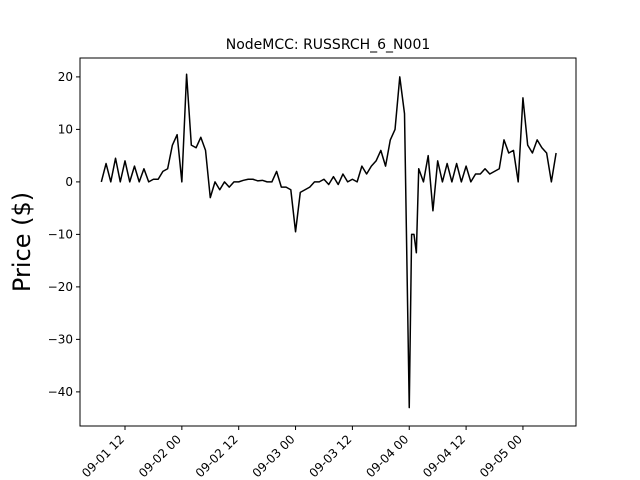  What do you see at coordinates (330, 456) in the screenshot?
I see `x-tick-label: 09-03 12` at bounding box center [330, 456].